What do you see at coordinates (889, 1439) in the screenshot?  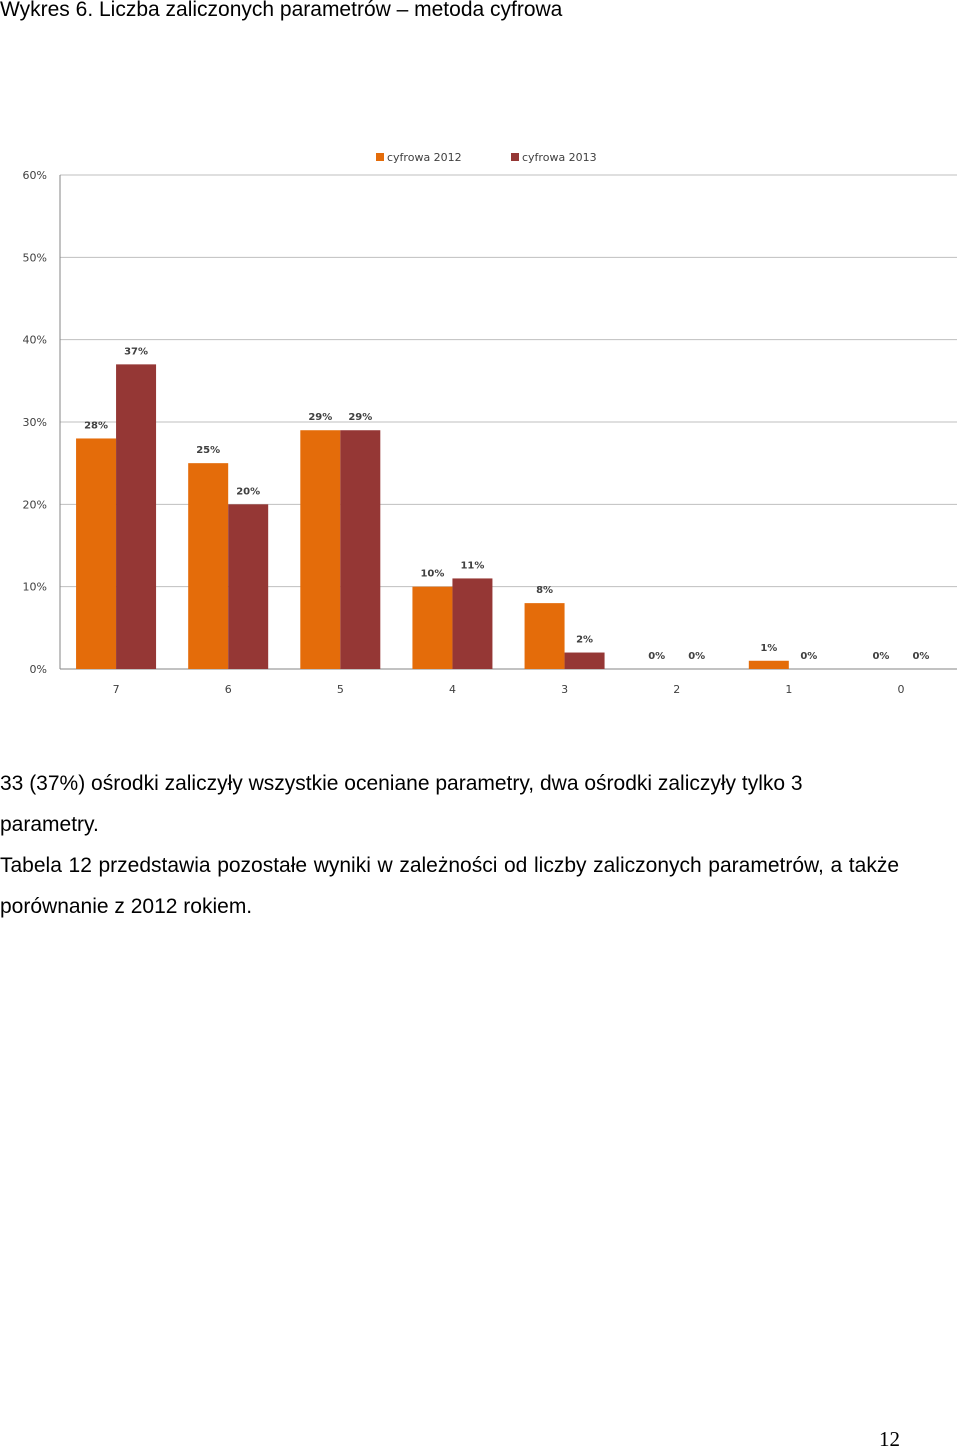 I see `page-number: 12` at bounding box center [889, 1439].